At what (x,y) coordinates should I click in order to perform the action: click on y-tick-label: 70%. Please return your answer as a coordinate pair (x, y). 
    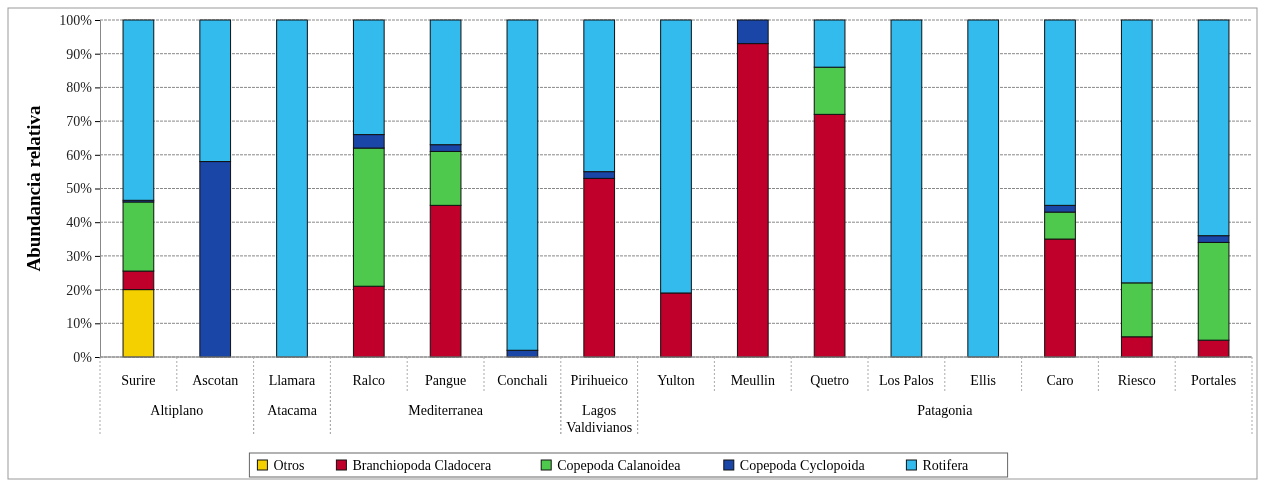
    Looking at the image, I should click on (79, 122).